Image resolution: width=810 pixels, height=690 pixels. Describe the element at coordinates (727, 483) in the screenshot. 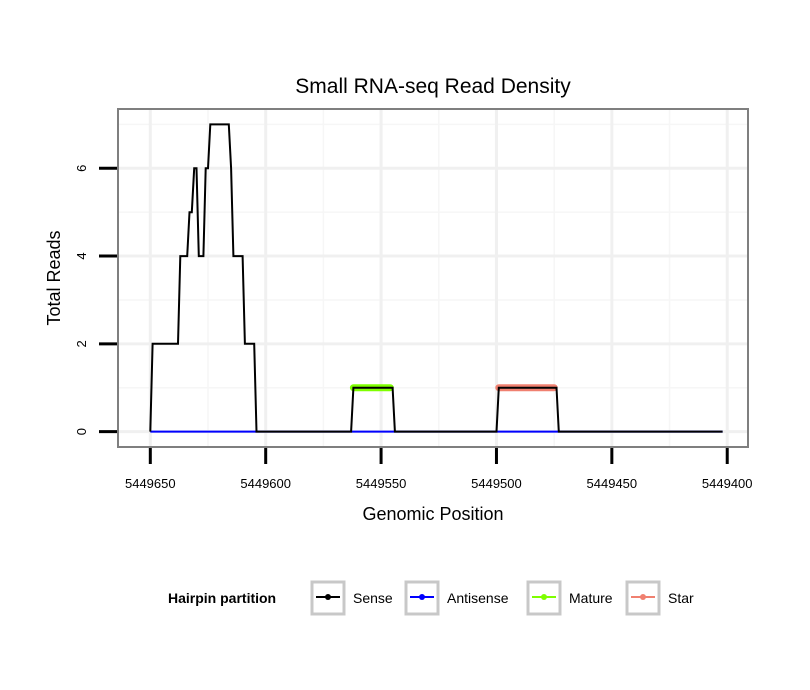

I see `x-tick-label: 5449400` at that location.